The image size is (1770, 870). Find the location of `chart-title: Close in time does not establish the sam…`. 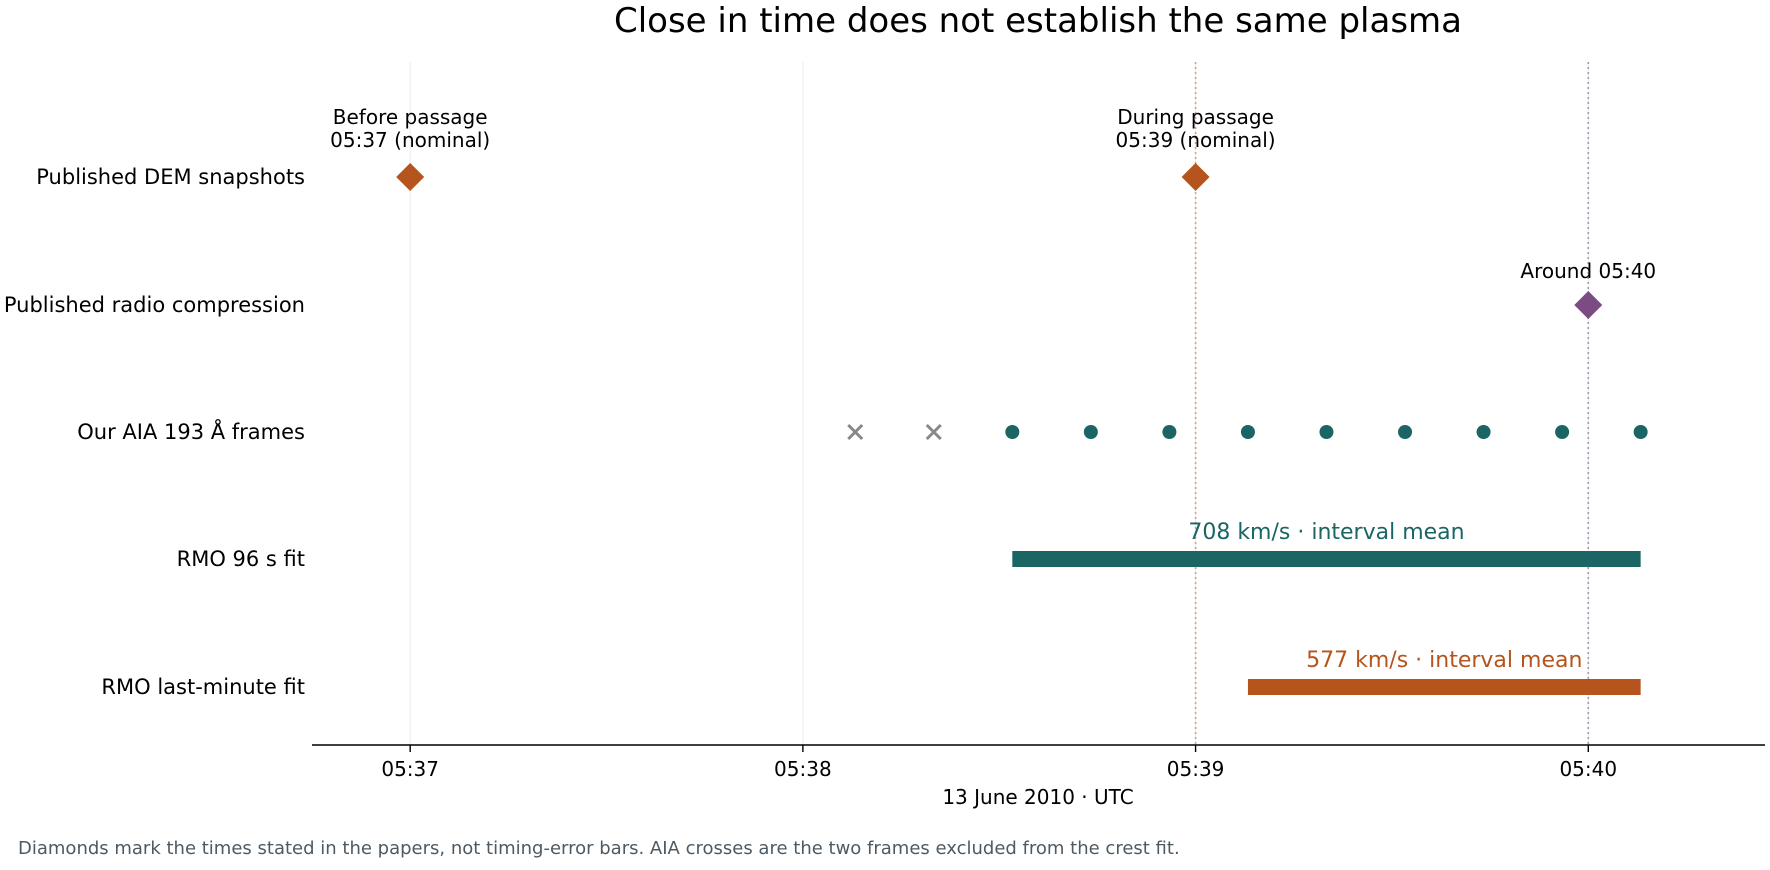

chart-title: Close in time does not establish the sam… is located at coordinates (1038, 21).